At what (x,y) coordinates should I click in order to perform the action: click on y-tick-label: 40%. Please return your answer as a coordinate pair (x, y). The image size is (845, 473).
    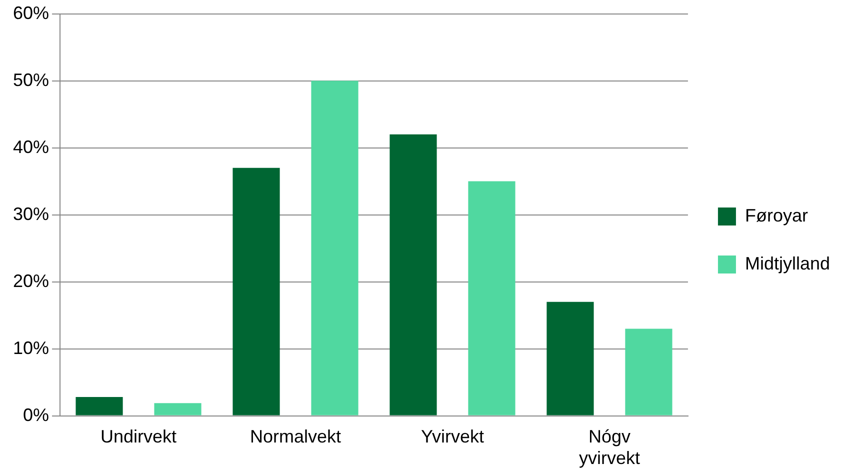
    Looking at the image, I should click on (31, 146).